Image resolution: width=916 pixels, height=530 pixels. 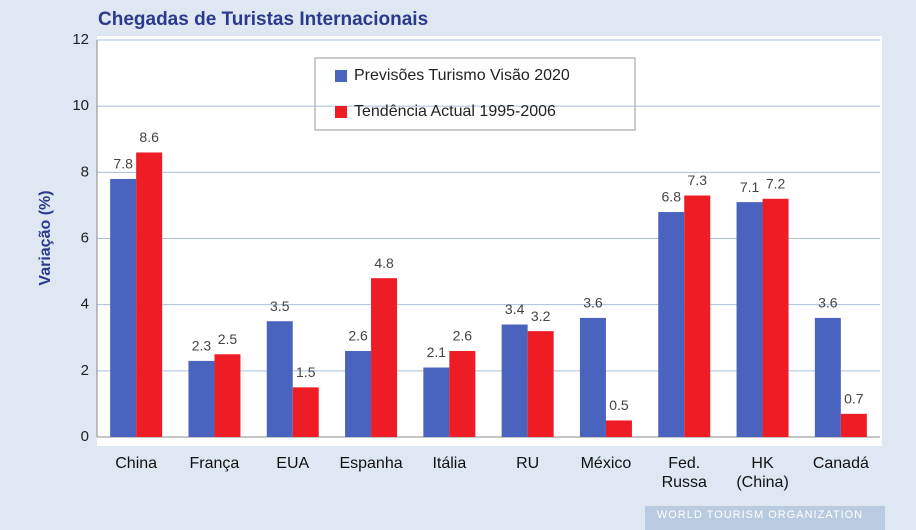 What do you see at coordinates (80, 105) in the screenshot?
I see `y-tick-label: 10` at bounding box center [80, 105].